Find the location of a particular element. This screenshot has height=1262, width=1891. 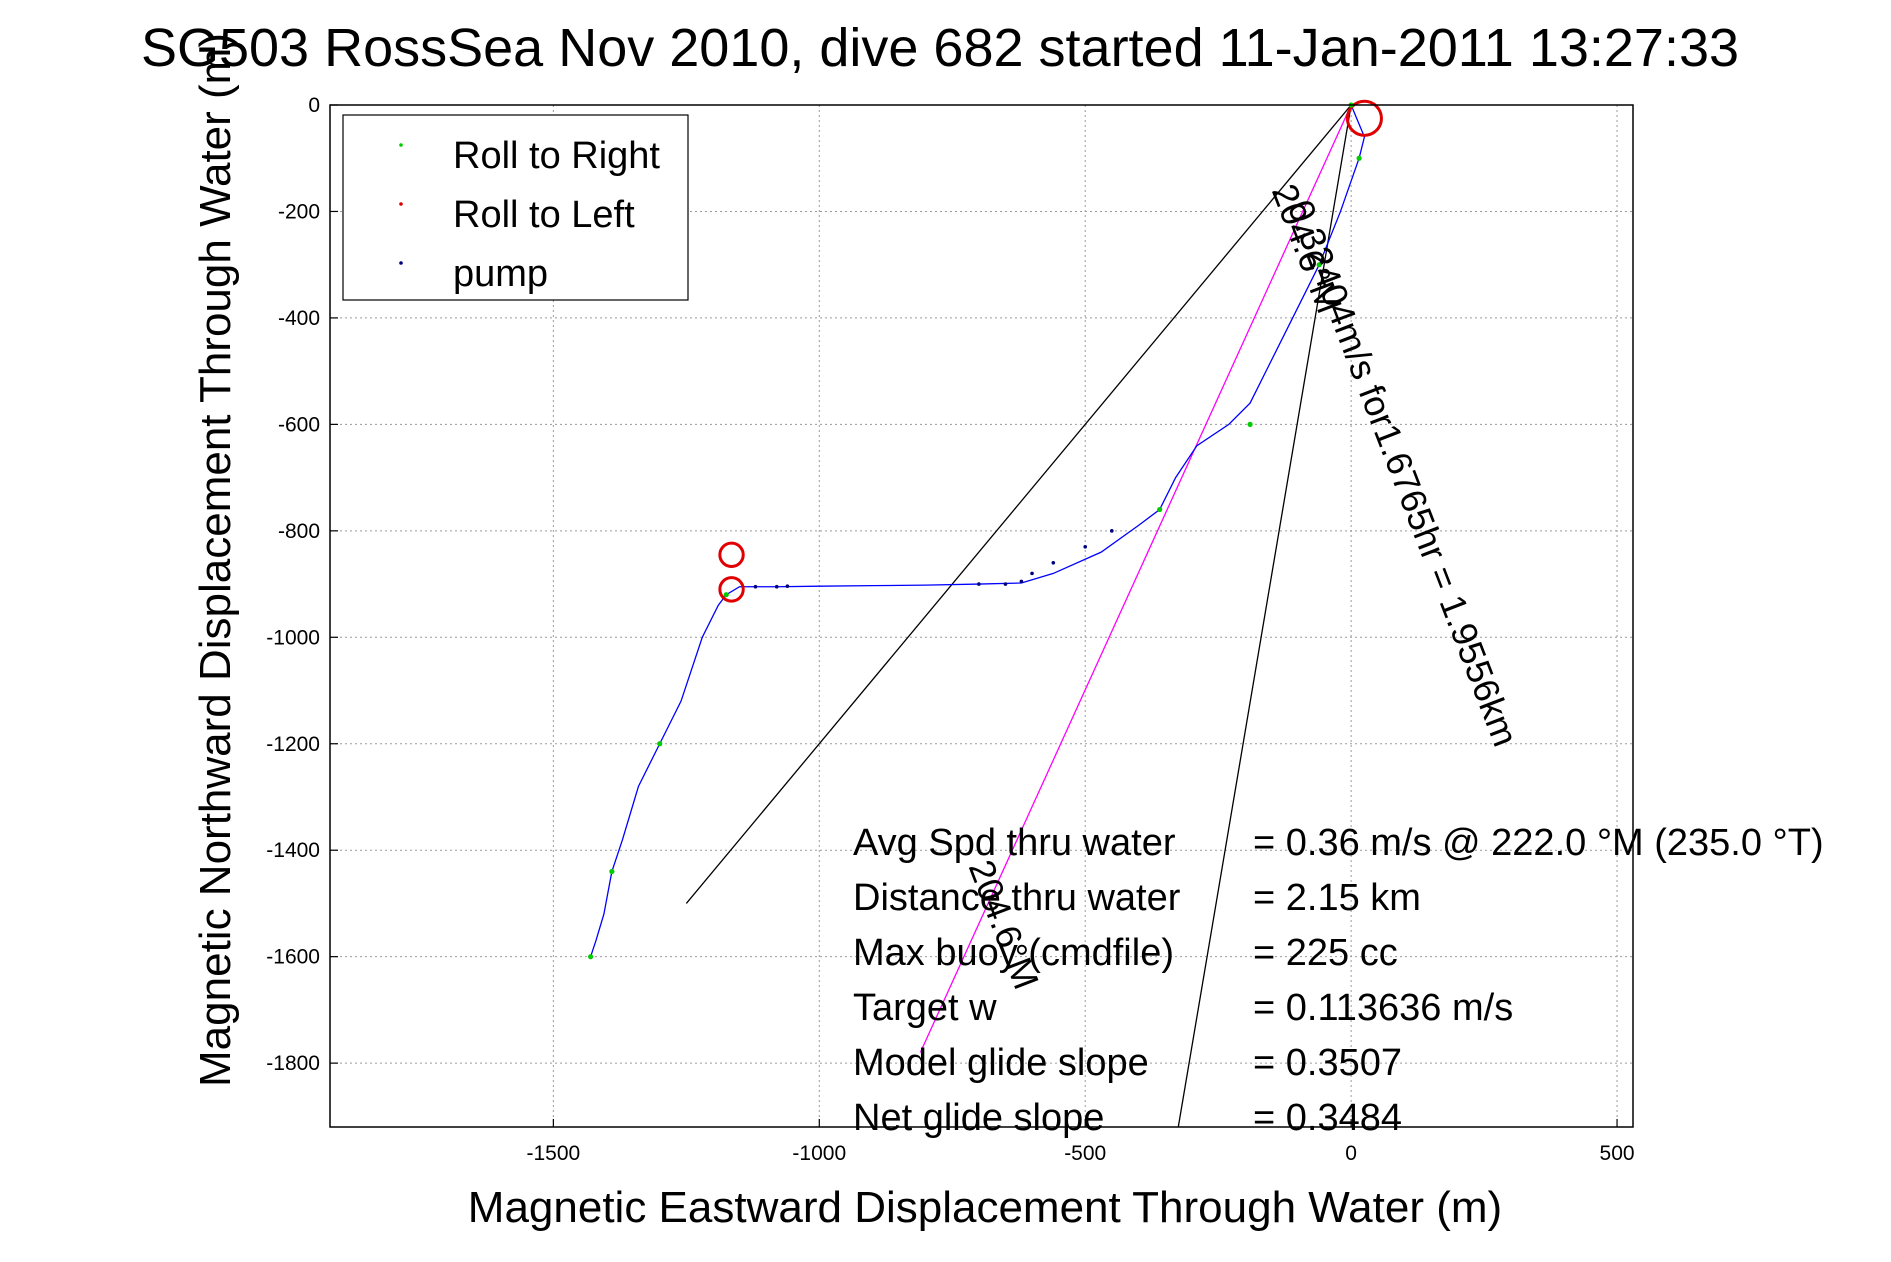

legend-label: Roll to Right is located at coordinates (556, 156).